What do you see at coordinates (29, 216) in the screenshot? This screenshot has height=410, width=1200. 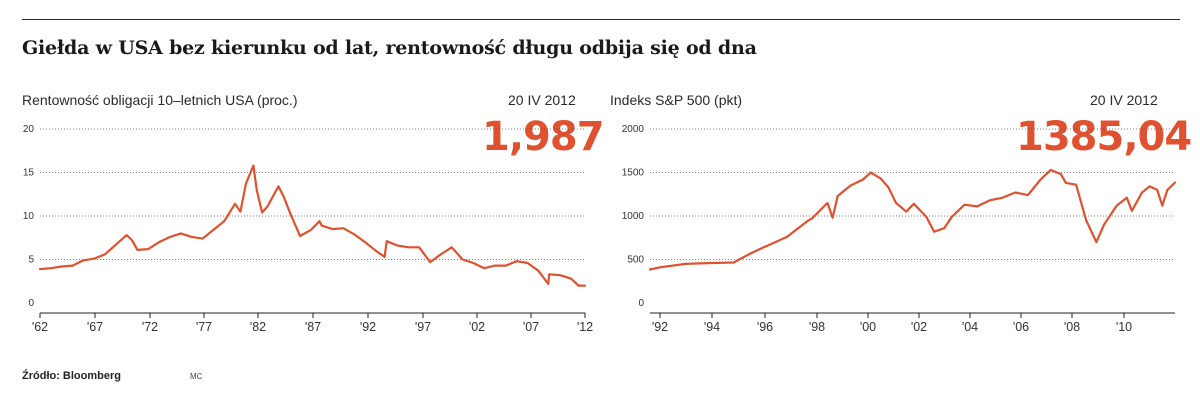 I see `y-tick-label: 10` at bounding box center [29, 216].